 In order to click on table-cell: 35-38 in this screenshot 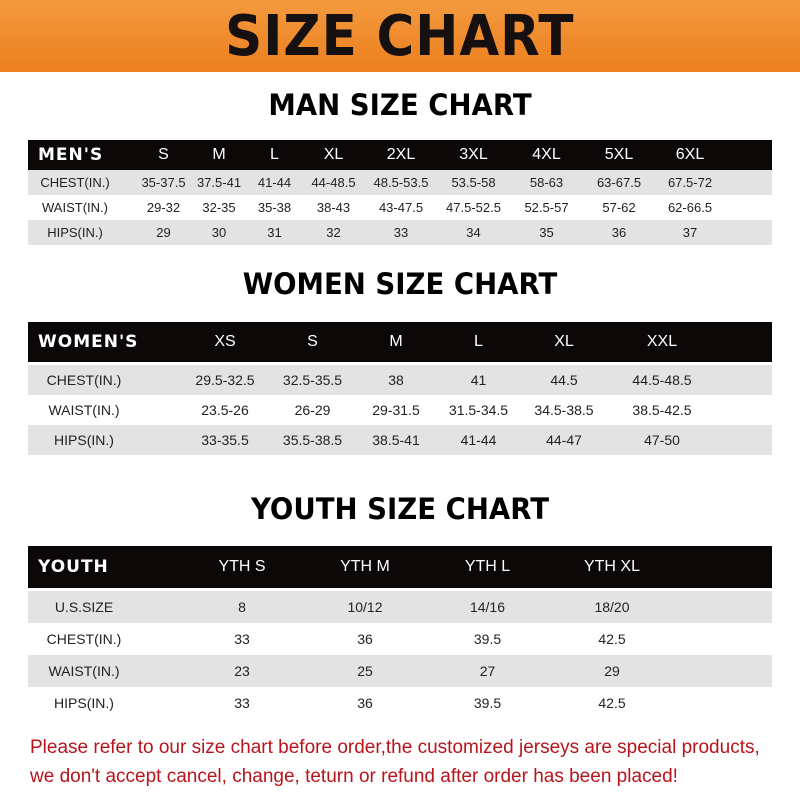, I will do `click(274, 207)`.